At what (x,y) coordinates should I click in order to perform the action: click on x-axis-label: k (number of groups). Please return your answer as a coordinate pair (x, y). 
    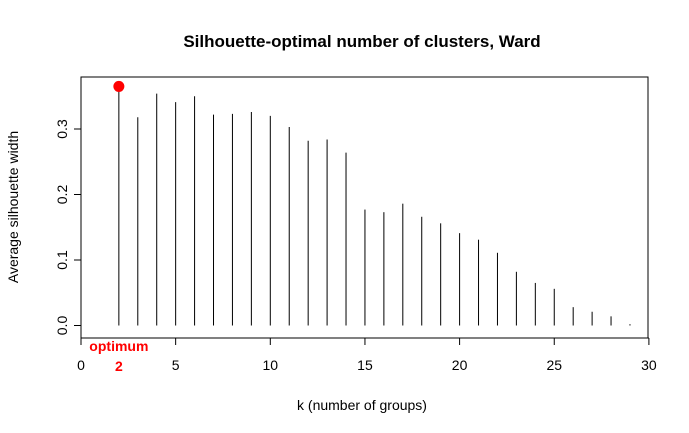
    Looking at the image, I should click on (362, 405).